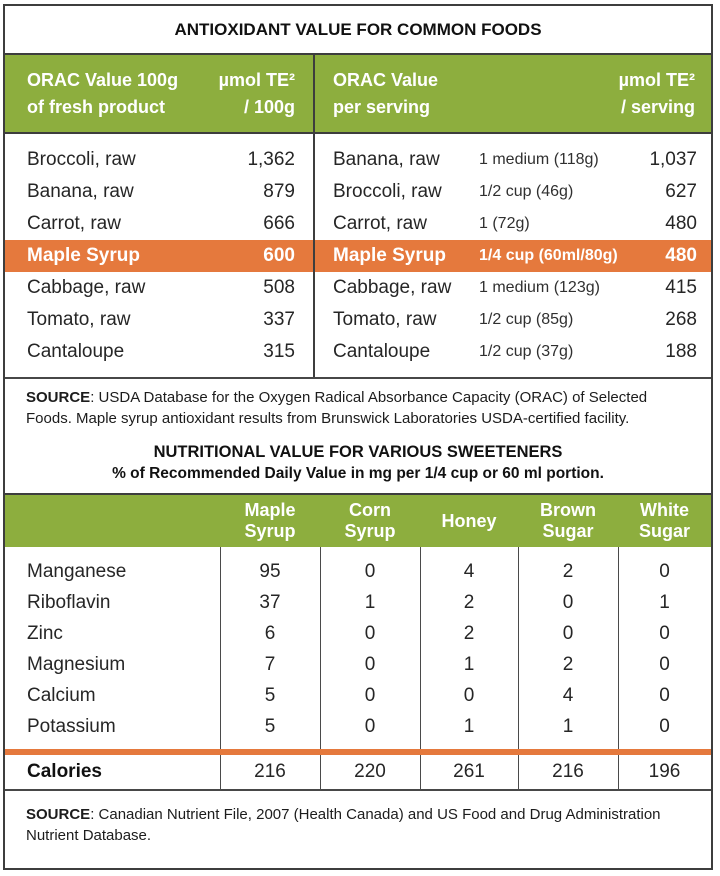 The height and width of the screenshot is (876, 720). What do you see at coordinates (159, 288) in the screenshot?
I see `table-row: Cabbage, raw 508` at bounding box center [159, 288].